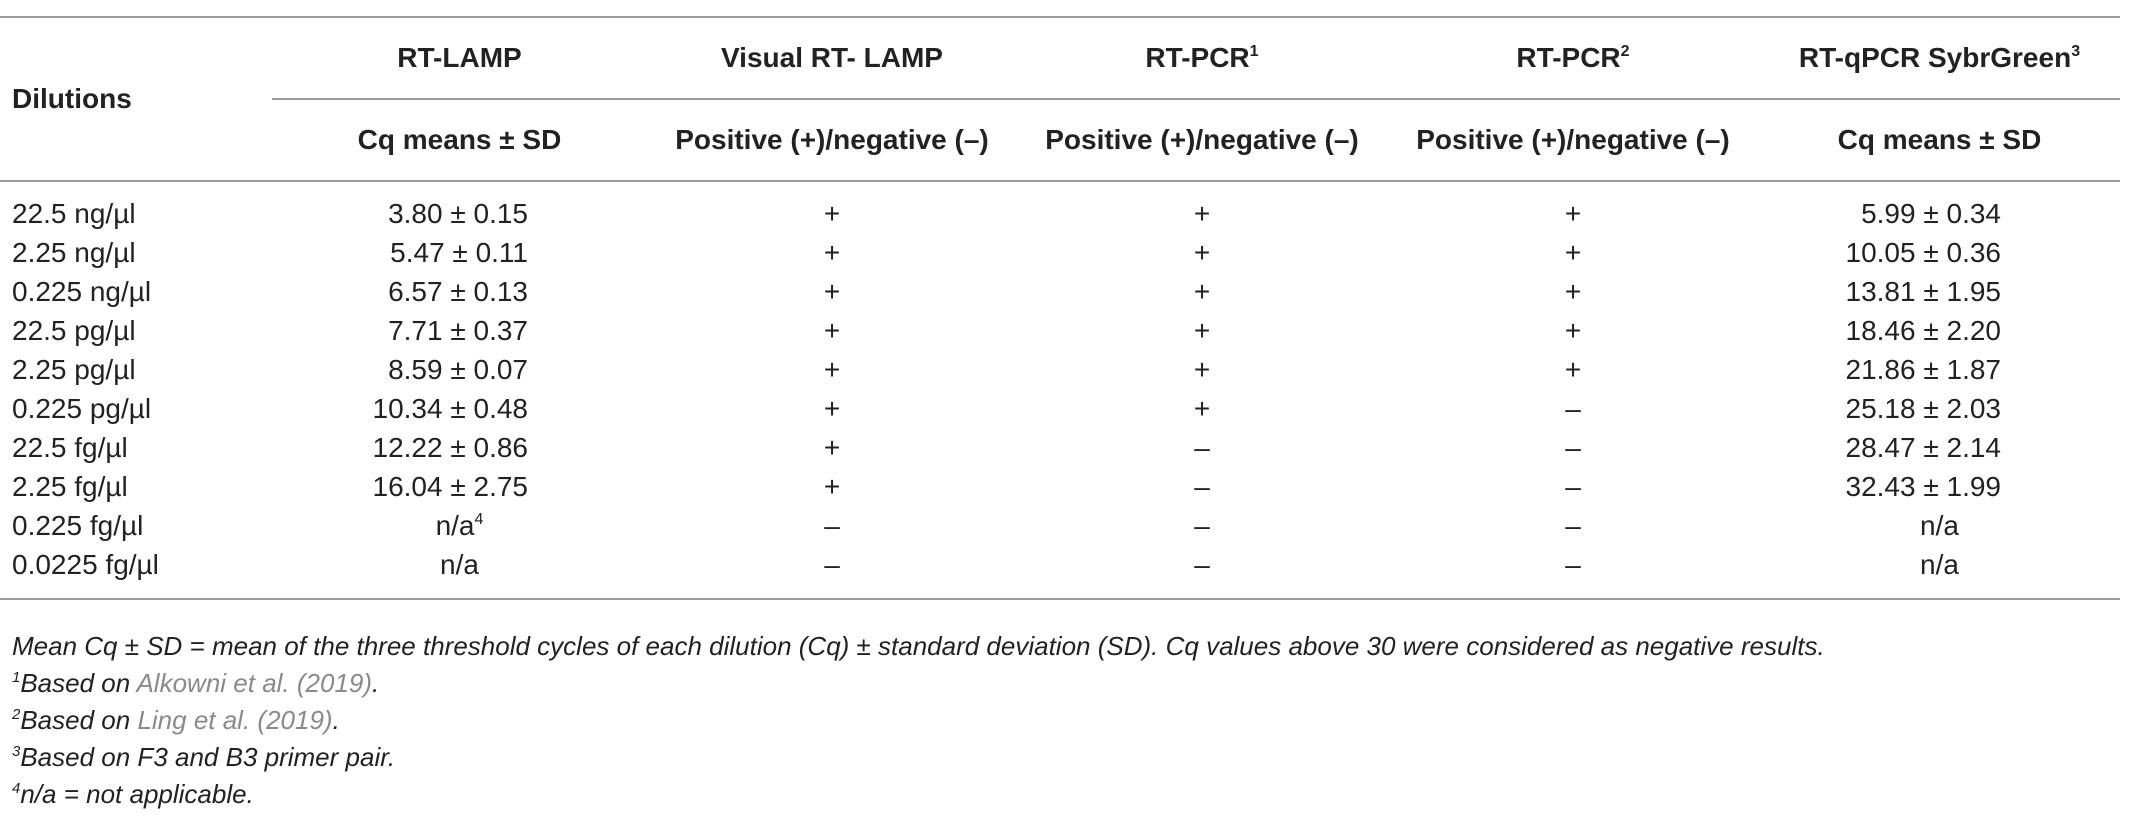  What do you see at coordinates (1060, 525) in the screenshot?
I see `table-row: 0.225 fg/µl n/a4 – – – n/a` at bounding box center [1060, 525].